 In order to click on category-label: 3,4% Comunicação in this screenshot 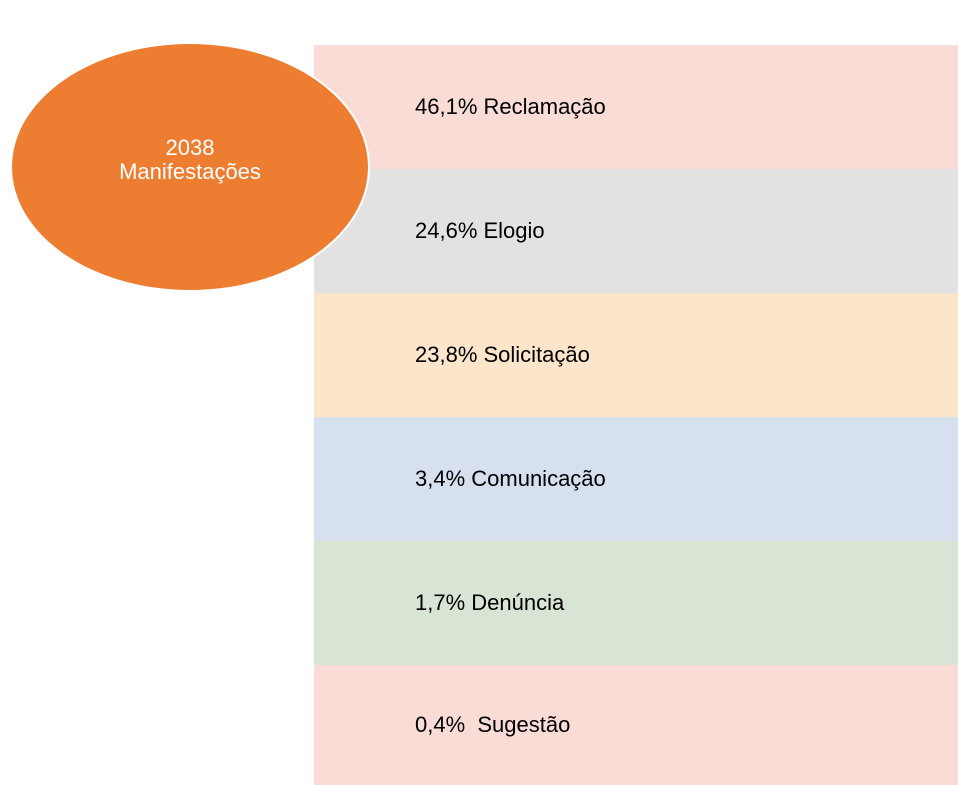, I will do `click(510, 478)`.